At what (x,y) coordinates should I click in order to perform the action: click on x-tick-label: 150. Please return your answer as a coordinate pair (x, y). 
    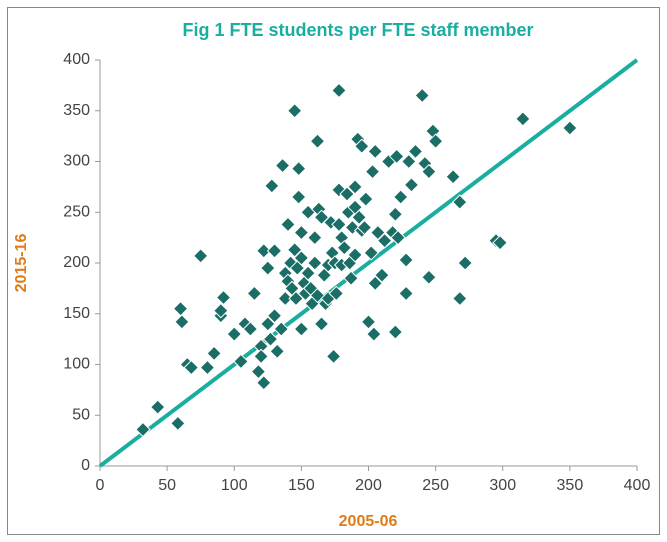
    Looking at the image, I should click on (301, 485).